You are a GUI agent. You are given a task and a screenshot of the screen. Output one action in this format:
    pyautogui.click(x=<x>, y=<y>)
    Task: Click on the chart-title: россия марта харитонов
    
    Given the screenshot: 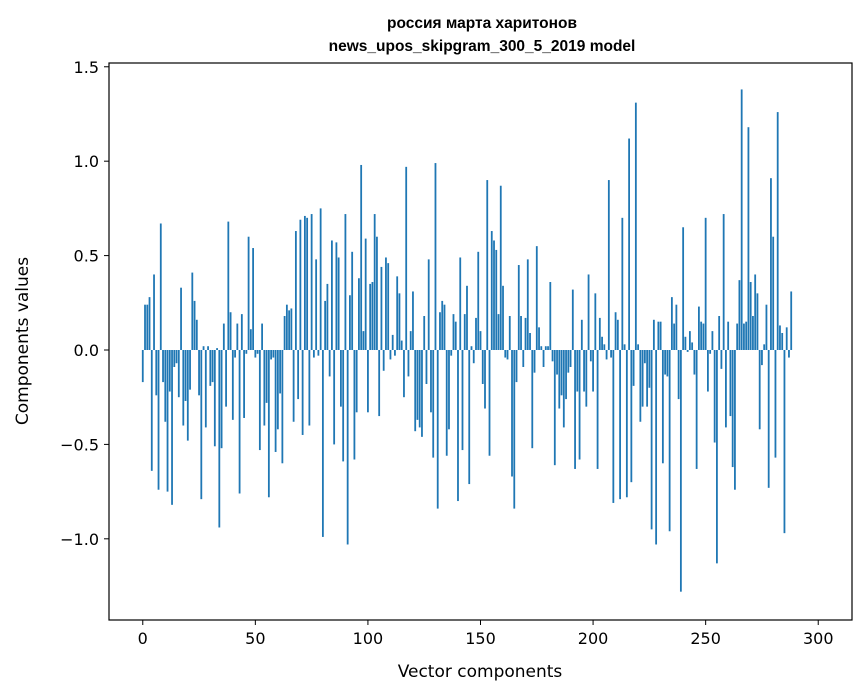 What is the action you would take?
    pyautogui.click(x=482, y=23)
    